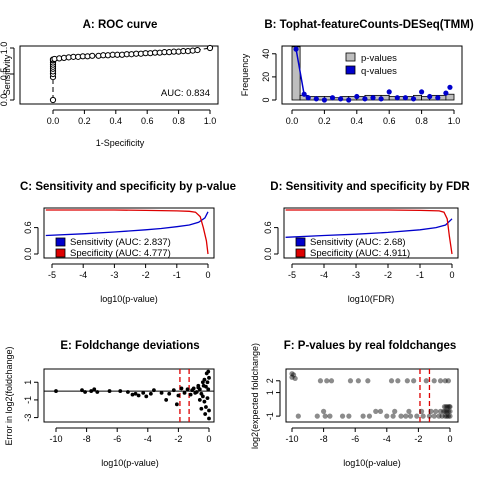  Describe the element at coordinates (4, 74) in the screenshot. I see `y-tick-label: 0.5` at that location.